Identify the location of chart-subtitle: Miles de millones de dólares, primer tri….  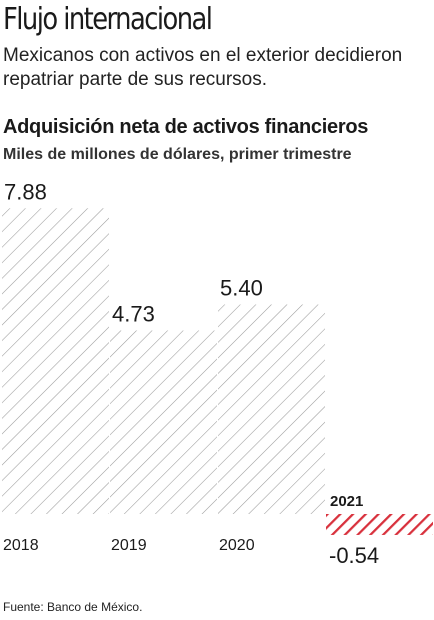
(177, 154).